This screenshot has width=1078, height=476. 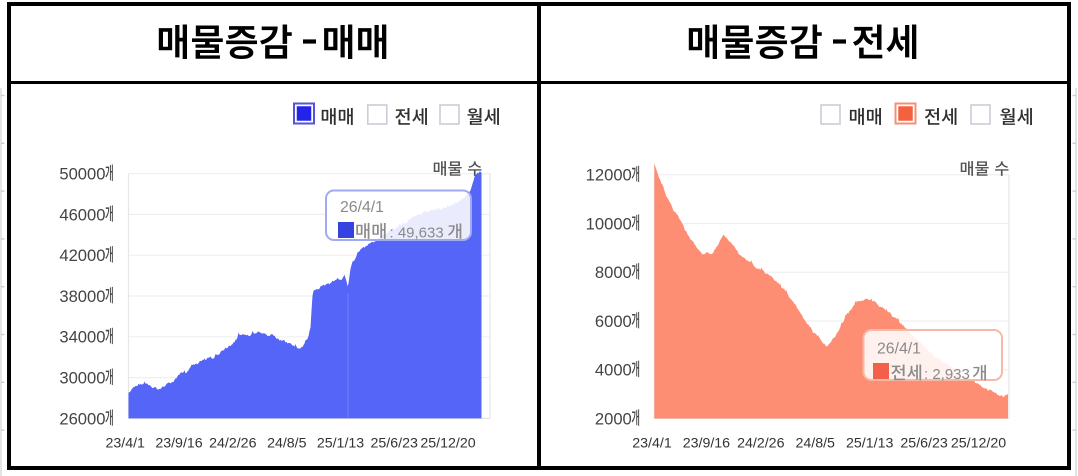 What do you see at coordinates (613, 321) in the screenshot?
I see `svg-text: 6000` at bounding box center [613, 321].